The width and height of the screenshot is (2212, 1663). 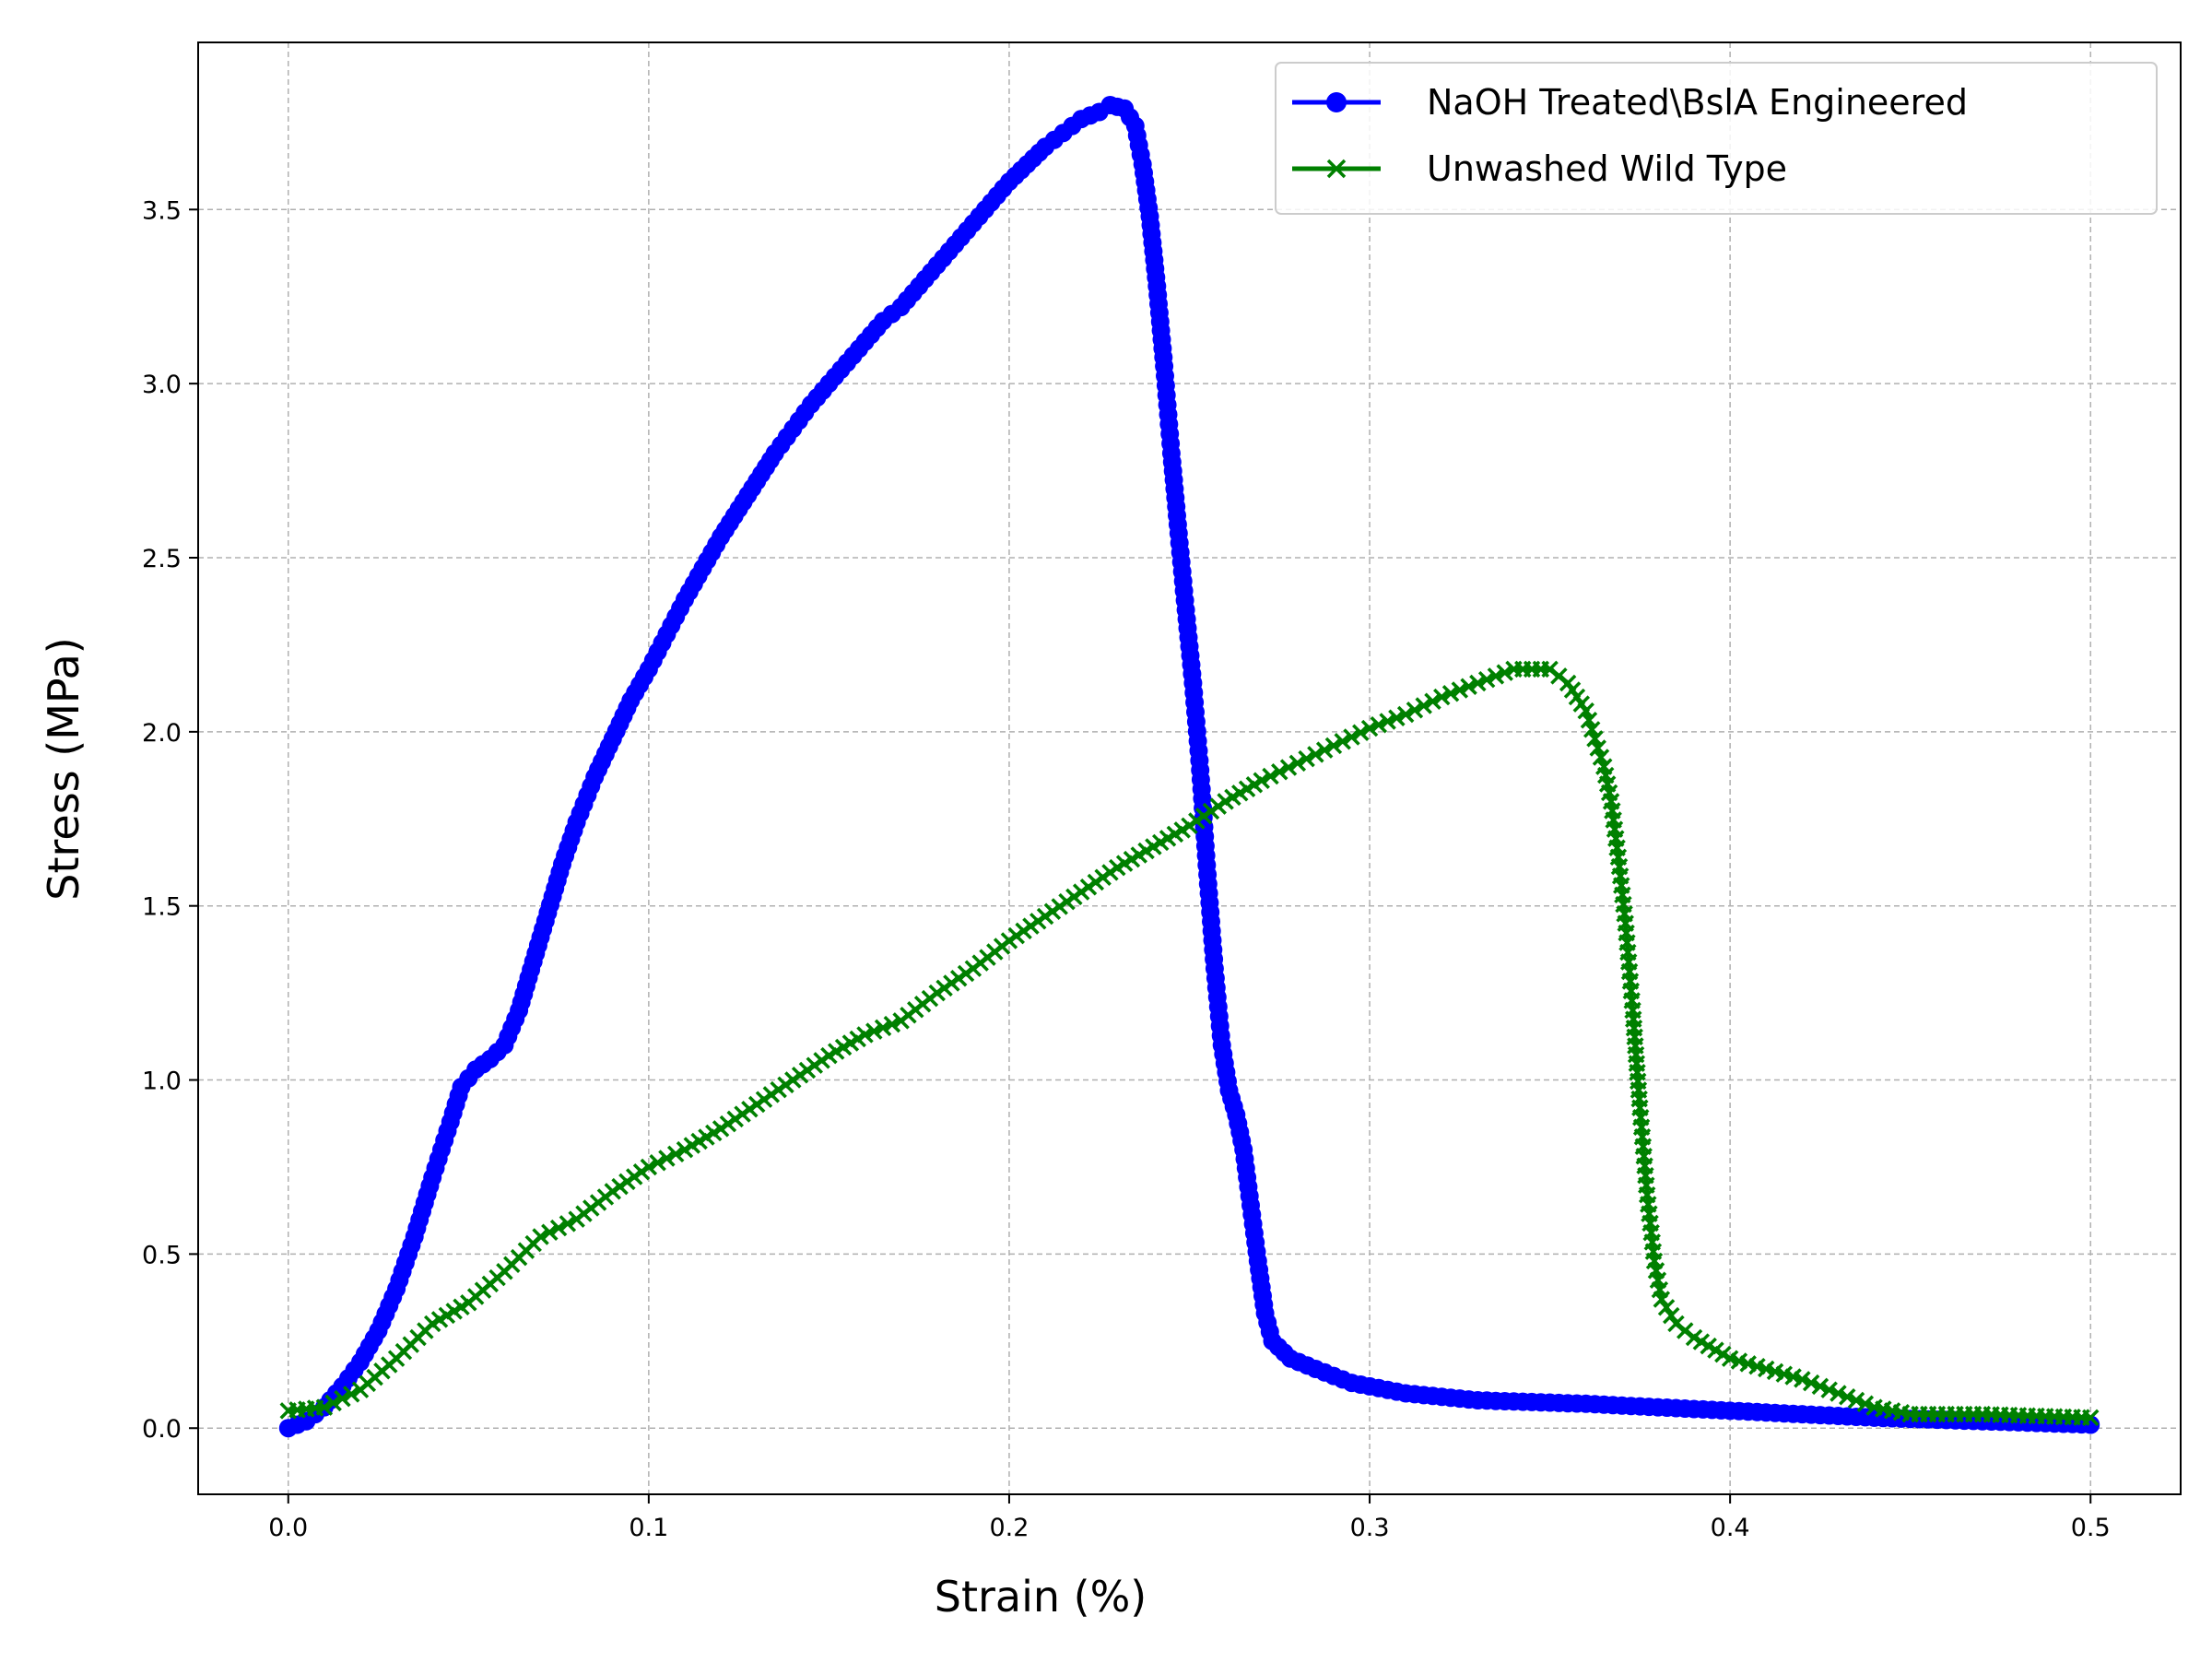 What do you see at coordinates (1697, 102) in the screenshot?
I see `legend-label: NaOH Treated\BslA Engineered` at bounding box center [1697, 102].